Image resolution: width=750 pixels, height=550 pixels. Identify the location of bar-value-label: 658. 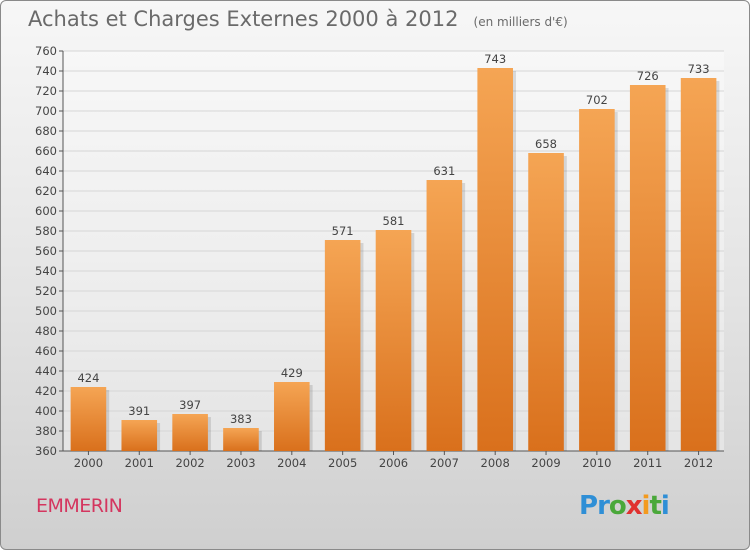
(546, 144).